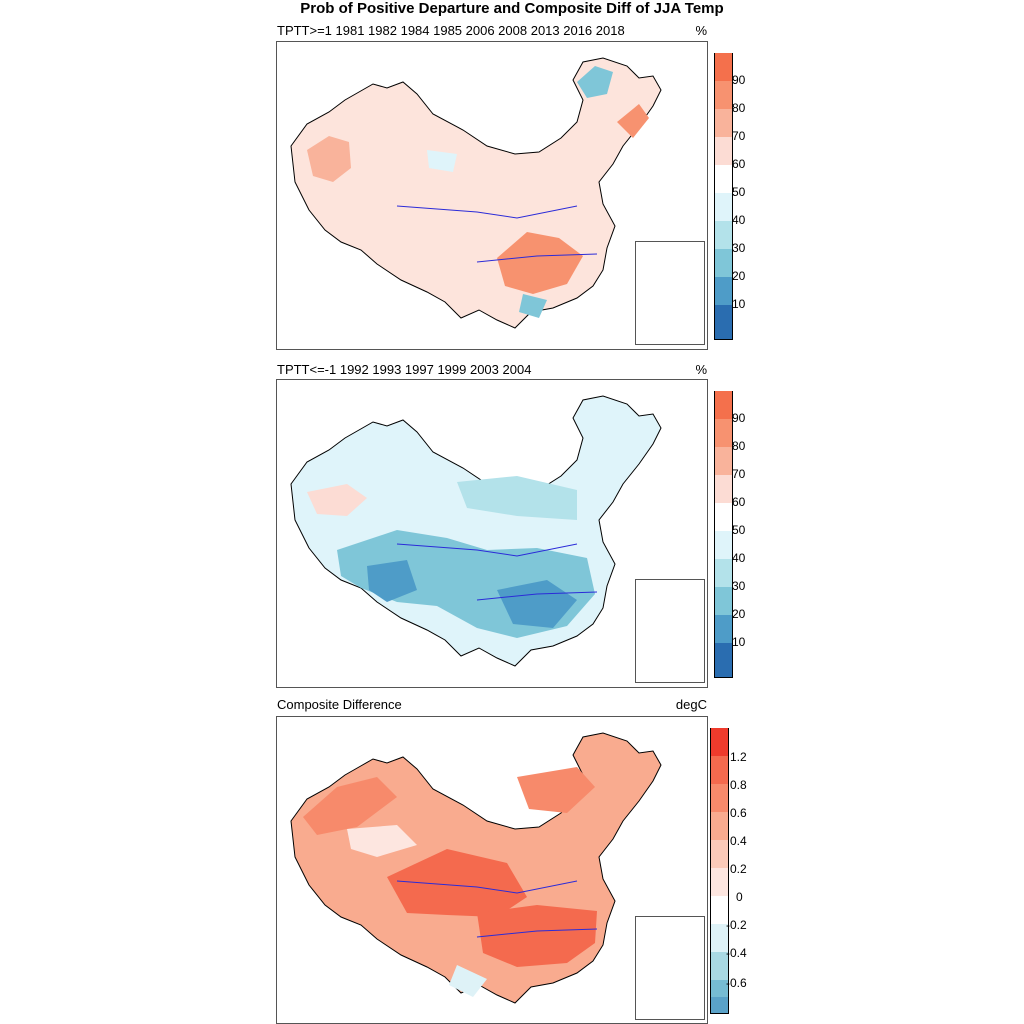 The image size is (1024, 1024). Describe the element at coordinates (739, 276) in the screenshot. I see `panel1-colorbar-label: 20` at that location.